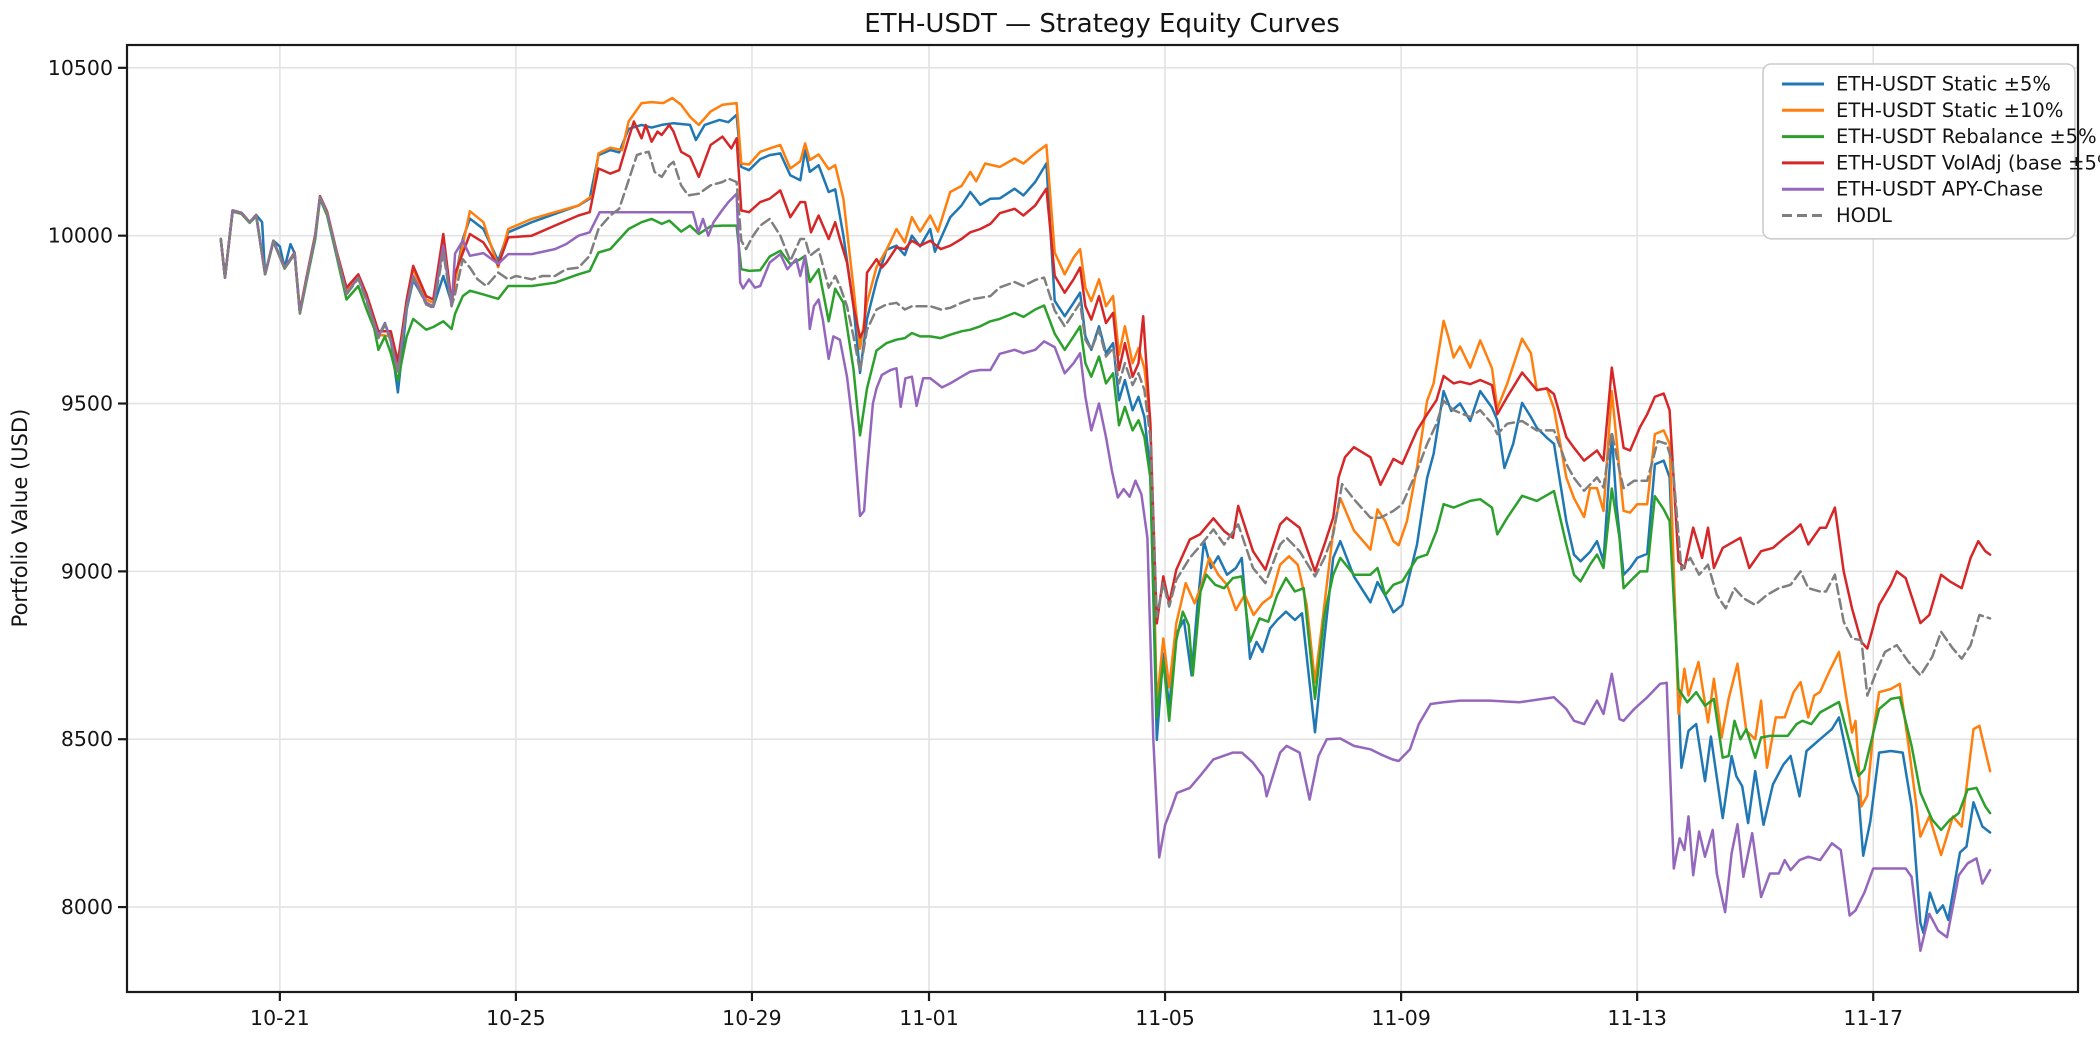 The image size is (2100, 1050). What do you see at coordinates (752, 1018) in the screenshot?
I see `x-tick-label: 10-29` at bounding box center [752, 1018].